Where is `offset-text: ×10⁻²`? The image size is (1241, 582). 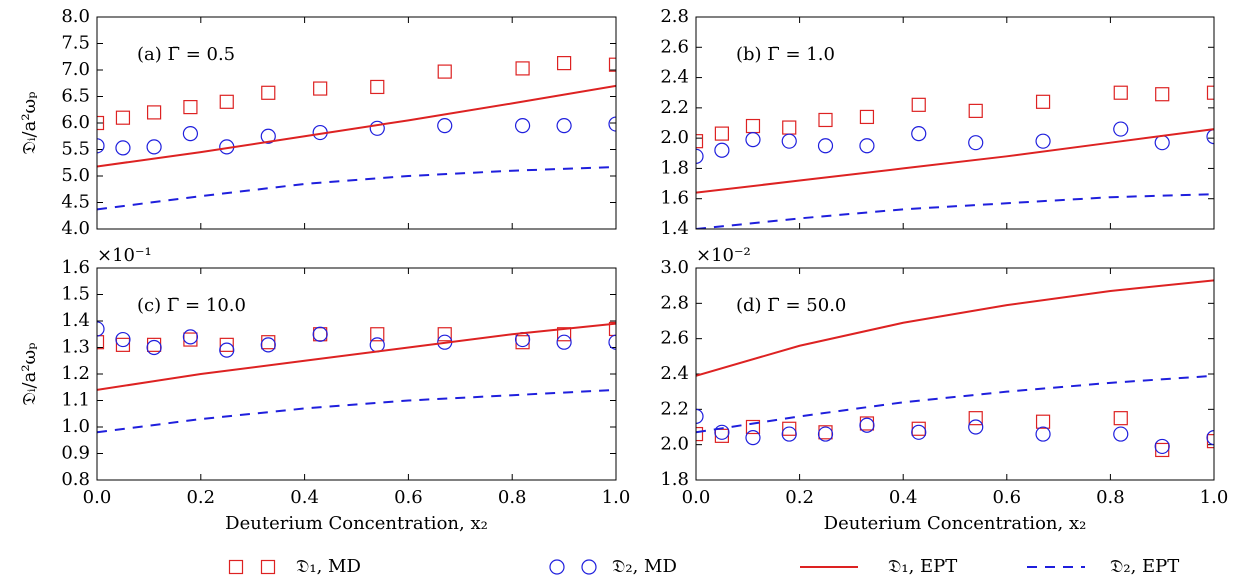 offset-text: ×10⁻² is located at coordinates (723, 255).